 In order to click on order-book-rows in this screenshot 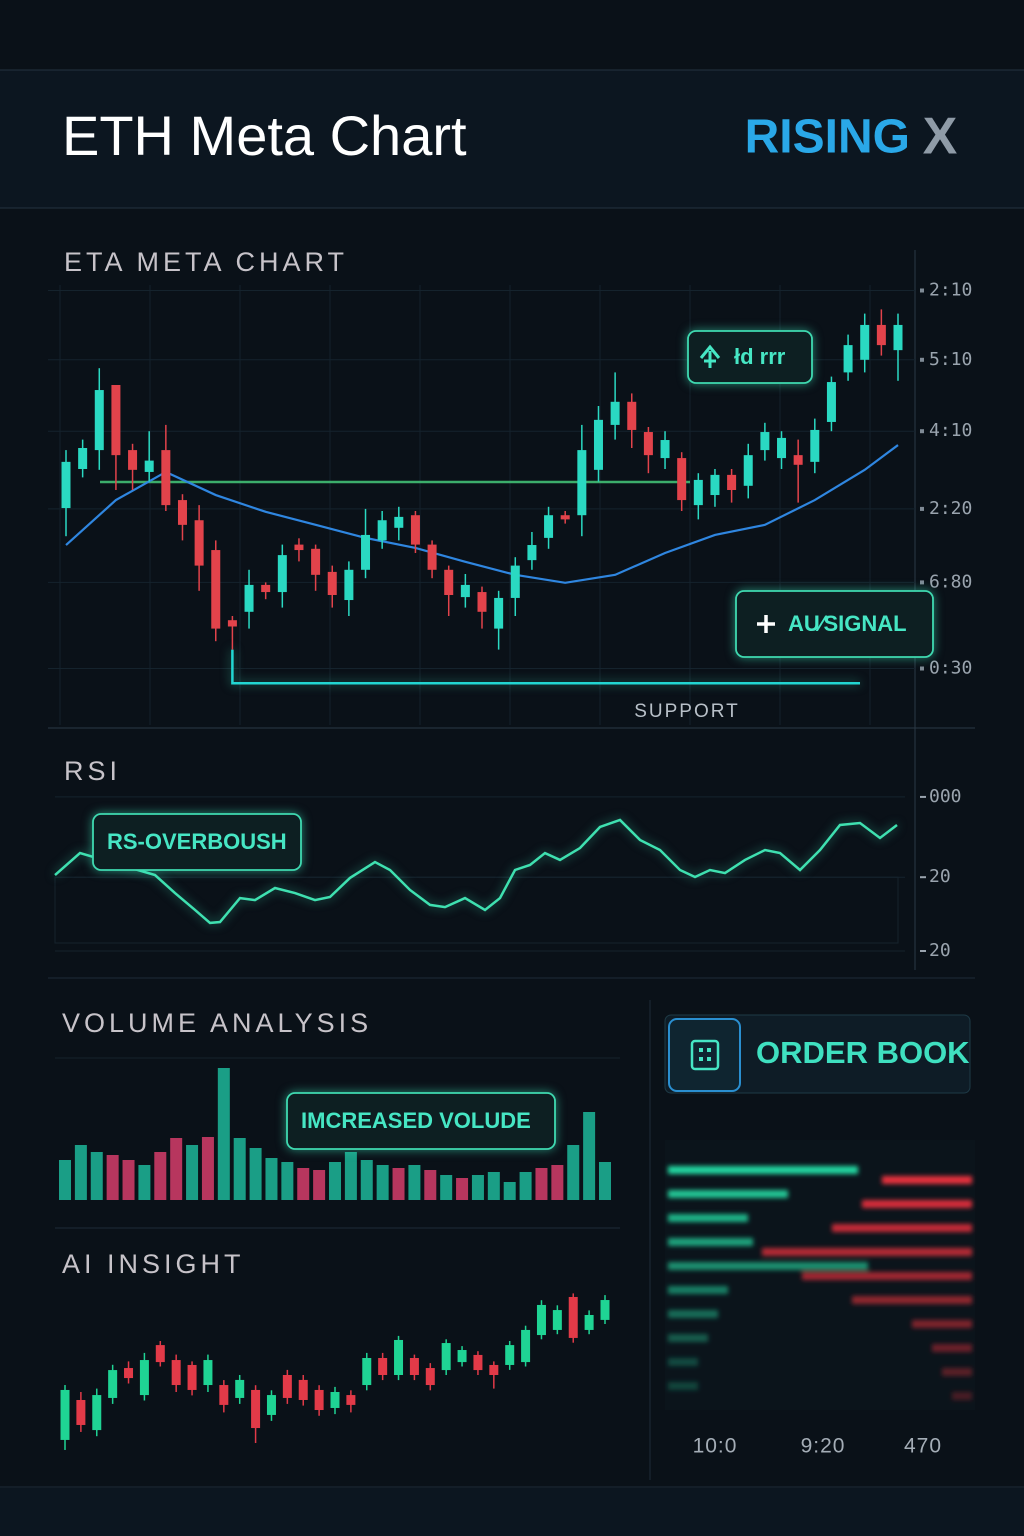, I will do `click(820, 1283)`.